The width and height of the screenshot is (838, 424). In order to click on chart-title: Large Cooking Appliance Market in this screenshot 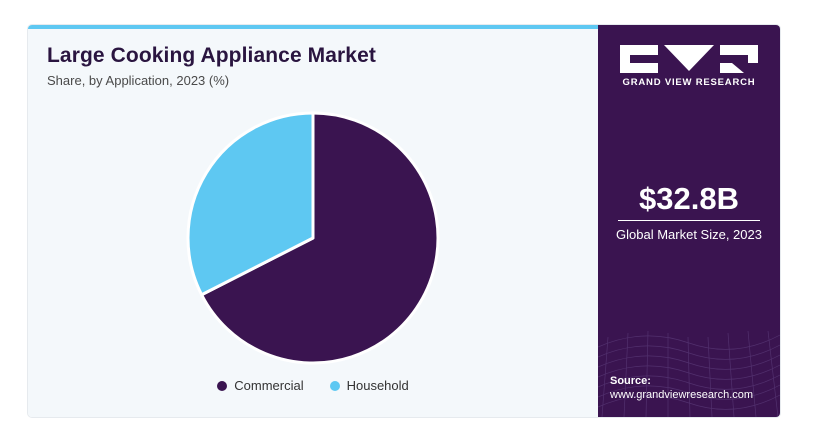, I will do `click(211, 55)`.